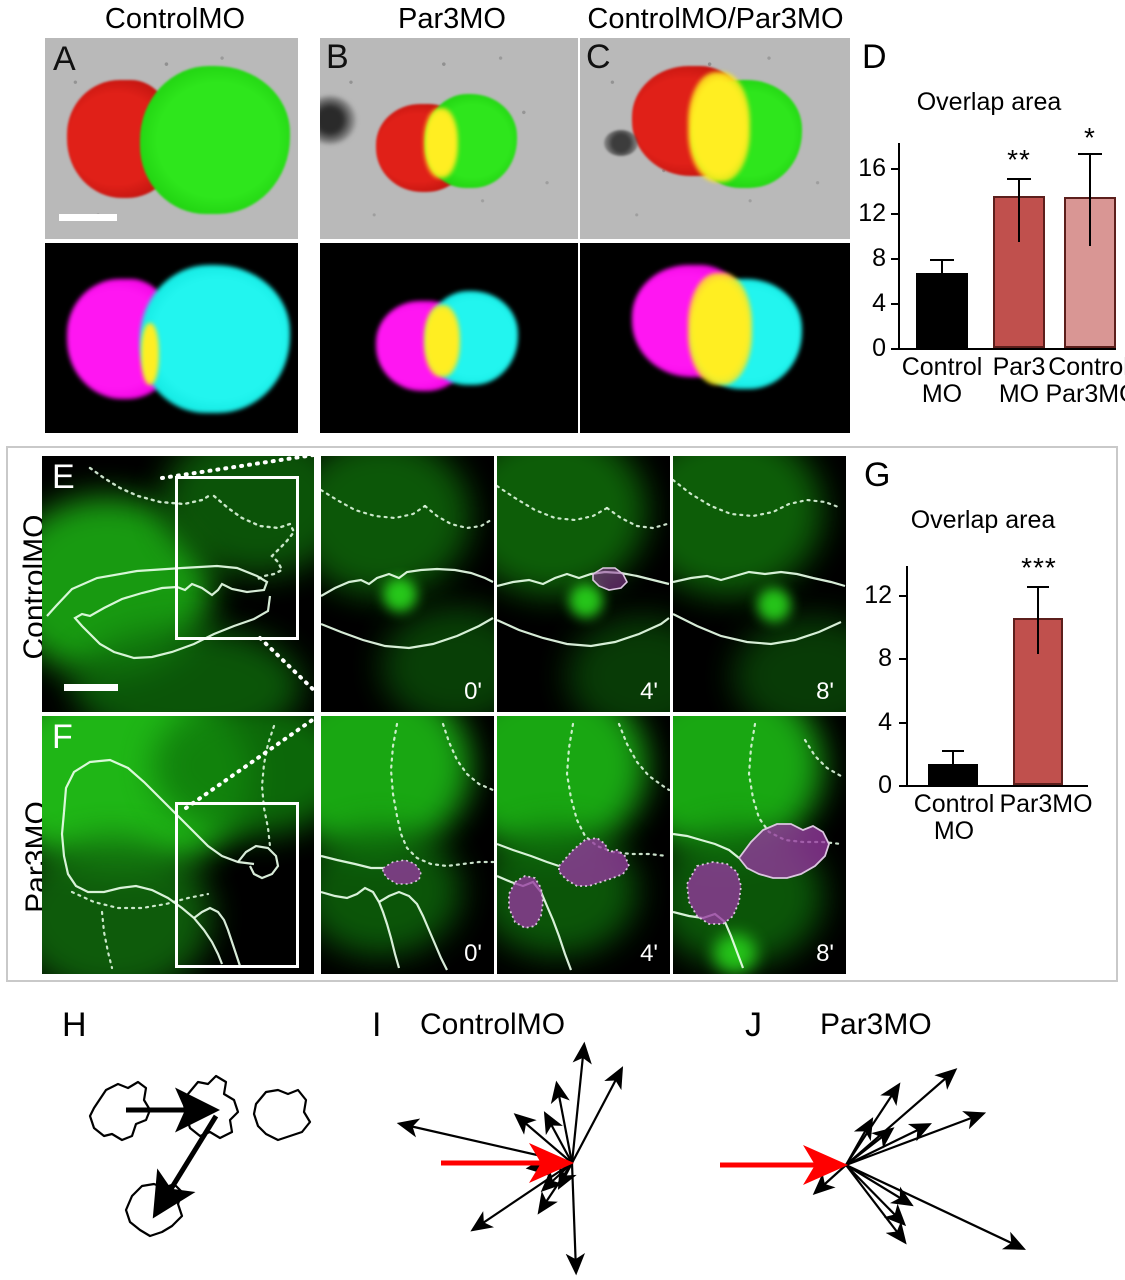 This screenshot has width=1125, height=1280. I want to click on panel-f-timelapse-0: 0', so click(407, 845).